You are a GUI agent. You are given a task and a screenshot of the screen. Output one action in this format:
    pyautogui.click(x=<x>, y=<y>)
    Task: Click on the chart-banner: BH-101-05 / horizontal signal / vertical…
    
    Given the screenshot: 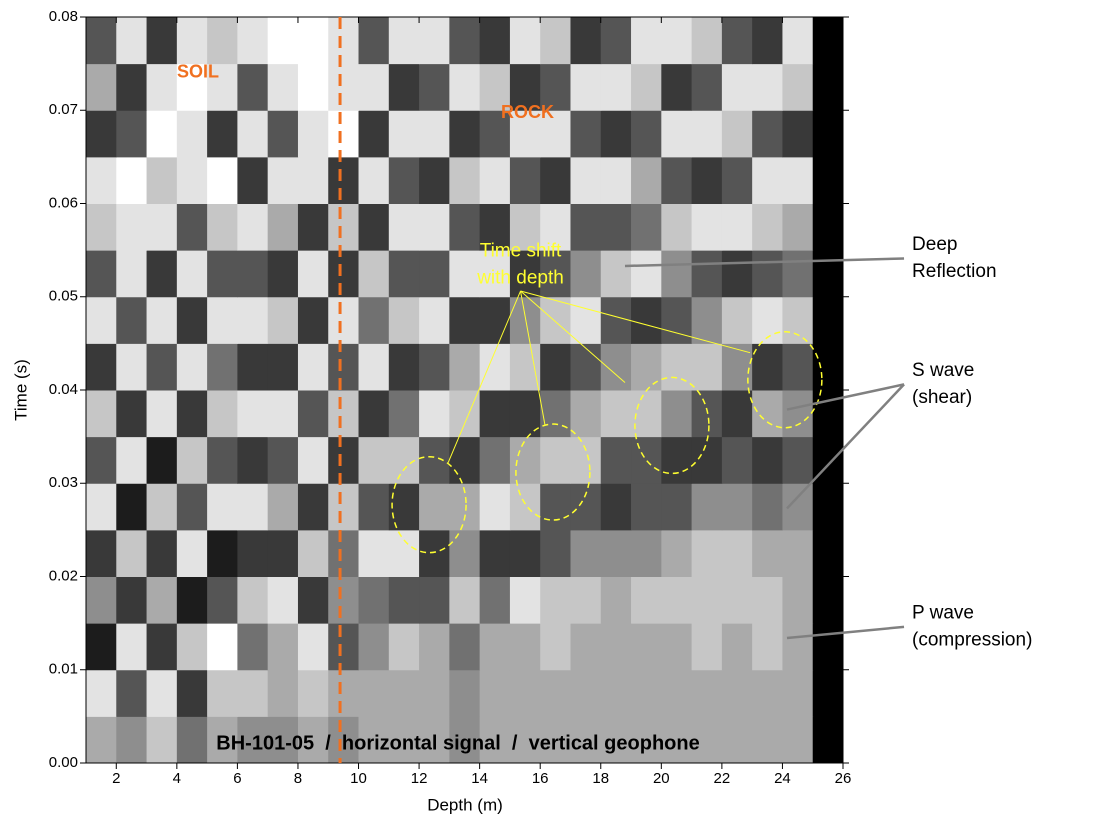 What is the action you would take?
    pyautogui.click(x=457, y=743)
    